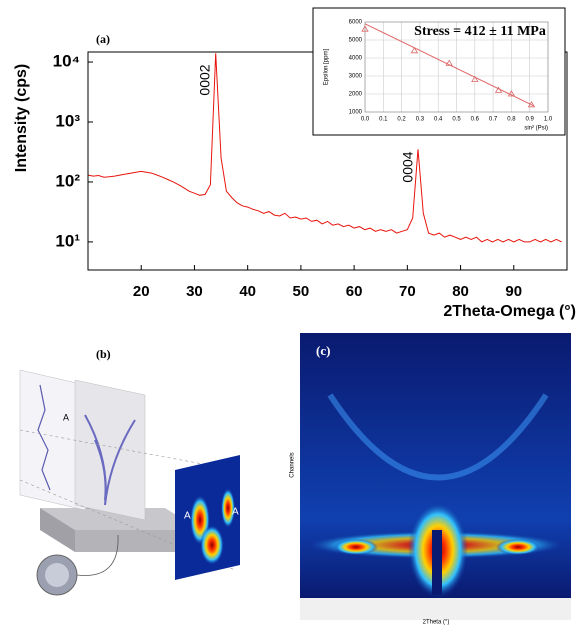 This screenshot has height=628, width=579. Describe the element at coordinates (293, 464) in the screenshot. I see `y-axis-label: Channels` at that location.